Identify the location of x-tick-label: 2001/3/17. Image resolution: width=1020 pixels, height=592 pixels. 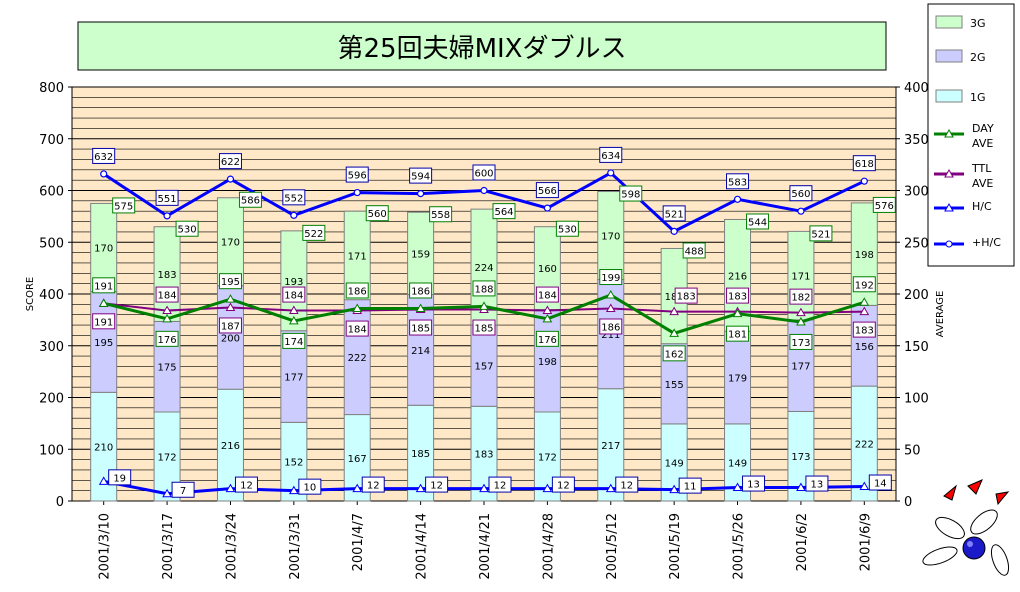
(168, 546).